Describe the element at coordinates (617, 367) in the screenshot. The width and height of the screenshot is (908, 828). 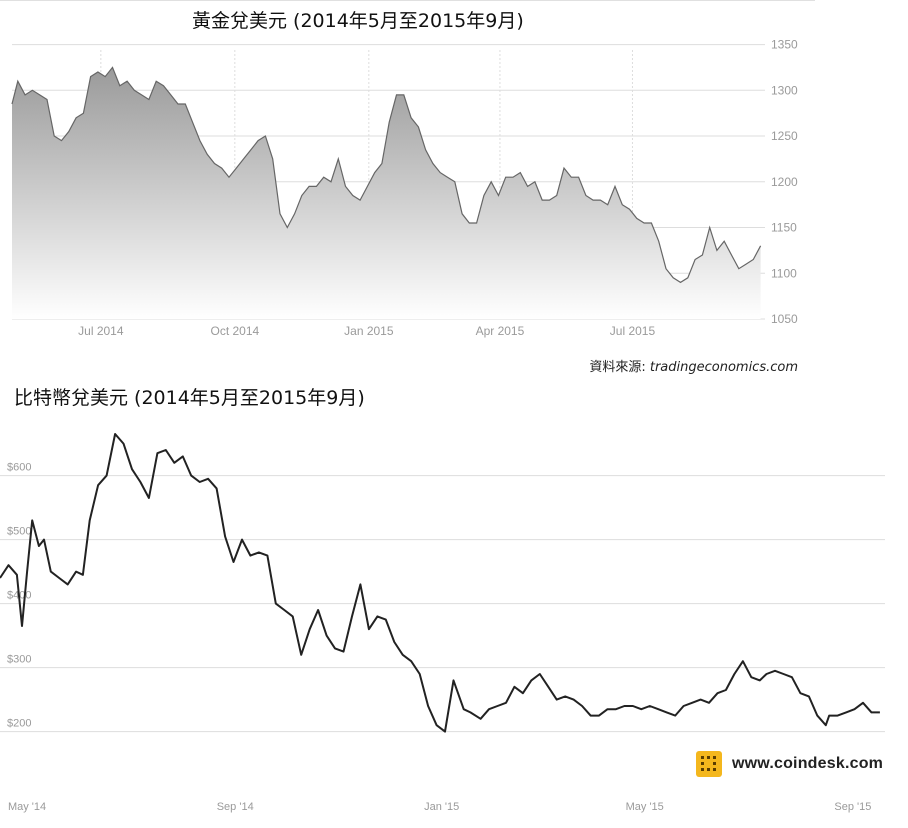
I see `source-label: 資料來源:` at that location.